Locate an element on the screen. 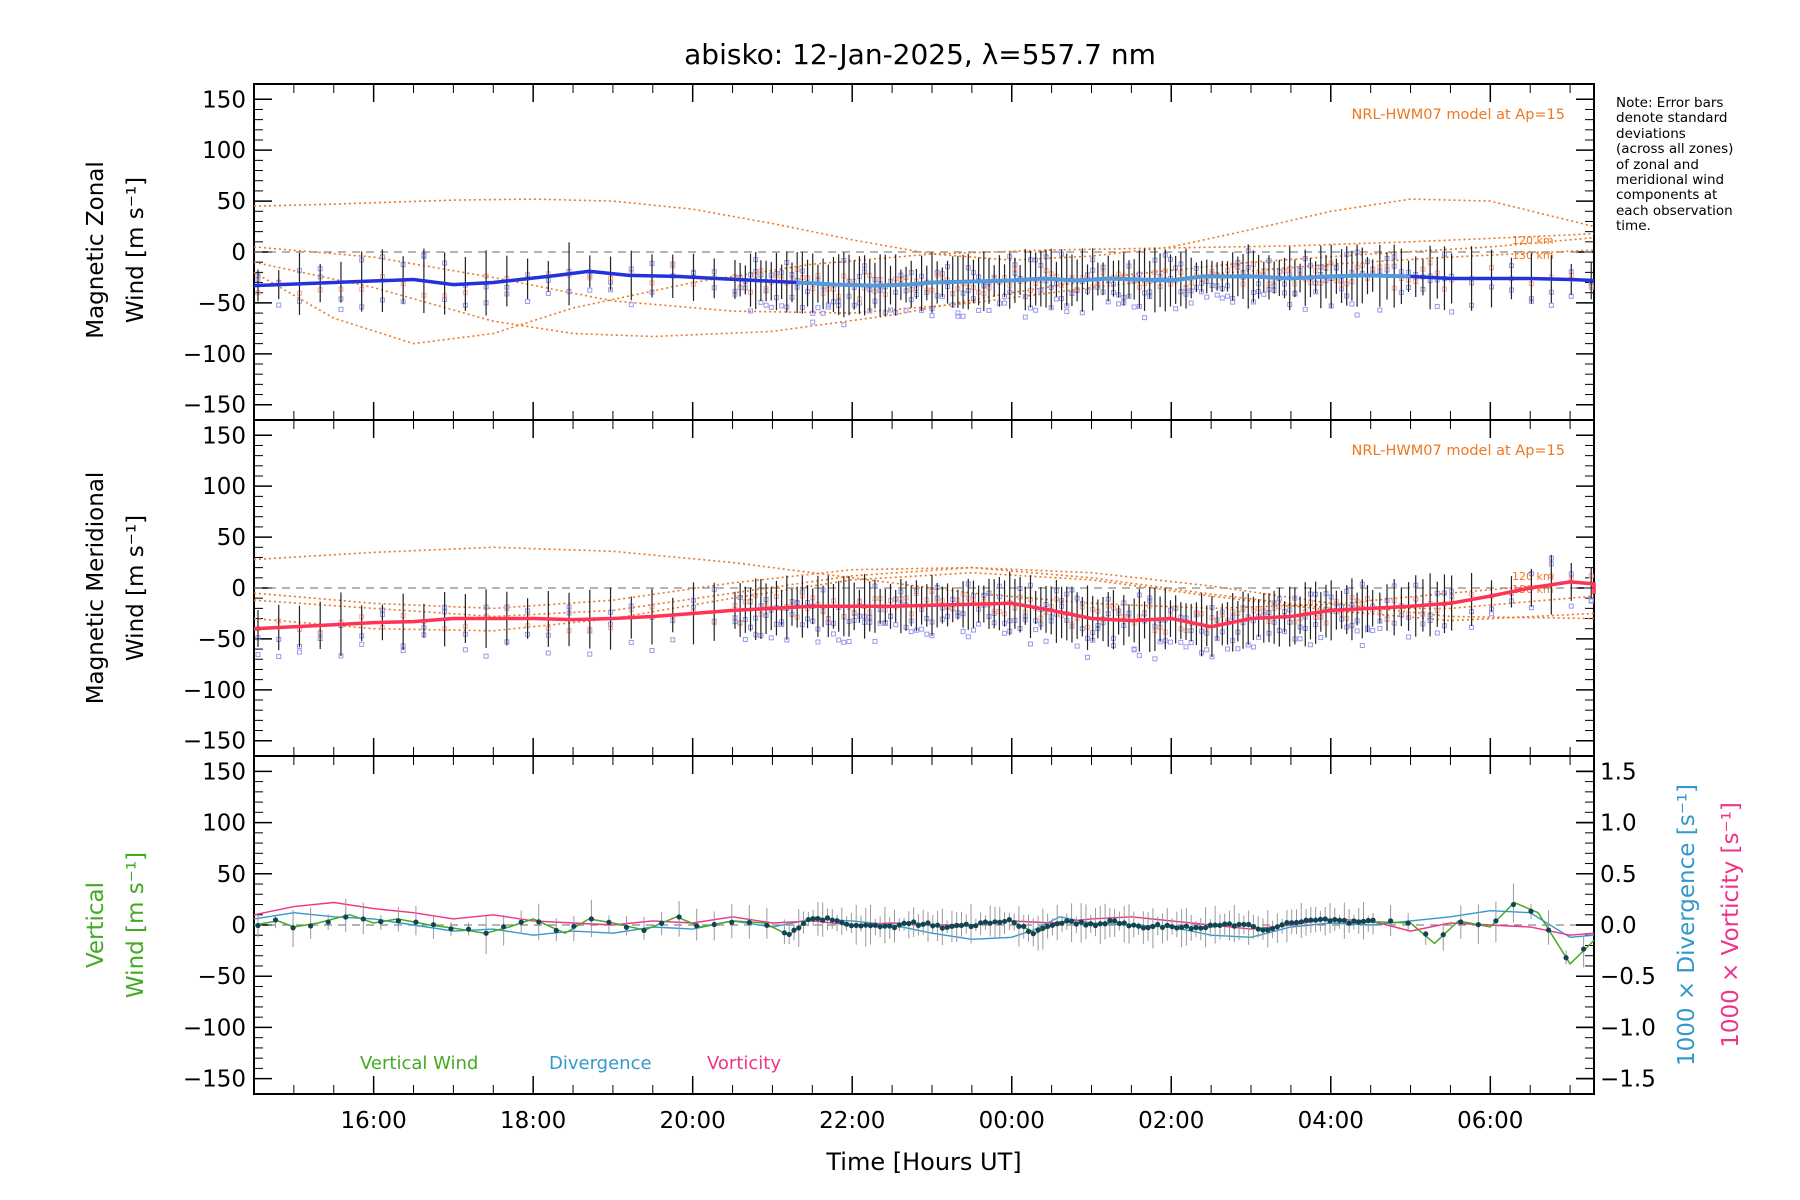 The image size is (1800, 1200). svg-text: 1000 × Vorticity [s⁻¹] is located at coordinates (1731, 925).